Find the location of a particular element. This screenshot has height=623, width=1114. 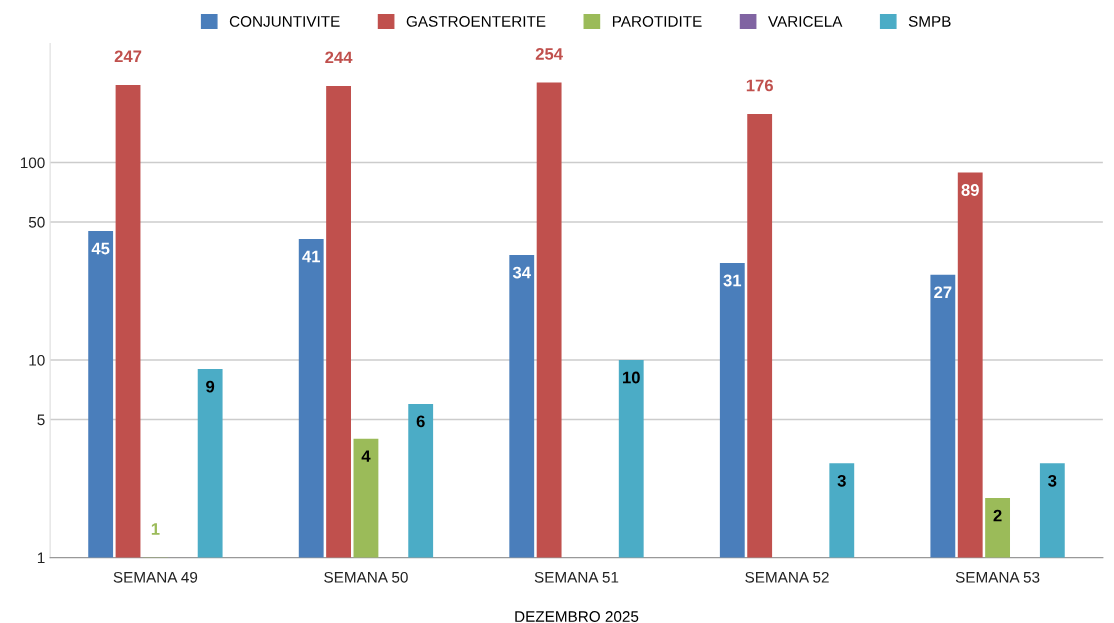

data-label: 254 is located at coordinates (549, 54).